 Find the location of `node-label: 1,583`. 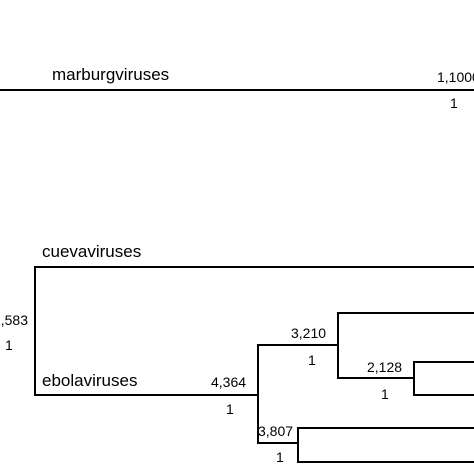

node-label: 1,583 is located at coordinates (14, 320).